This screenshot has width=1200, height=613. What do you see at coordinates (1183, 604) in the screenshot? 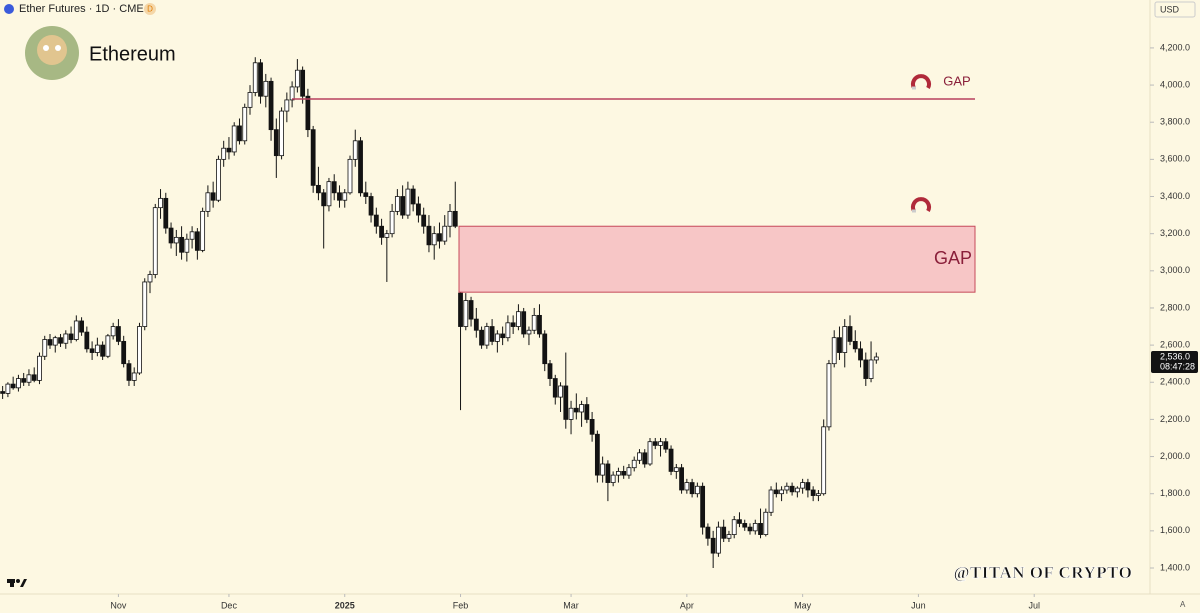
I see `scale-mode: A` at bounding box center [1183, 604].